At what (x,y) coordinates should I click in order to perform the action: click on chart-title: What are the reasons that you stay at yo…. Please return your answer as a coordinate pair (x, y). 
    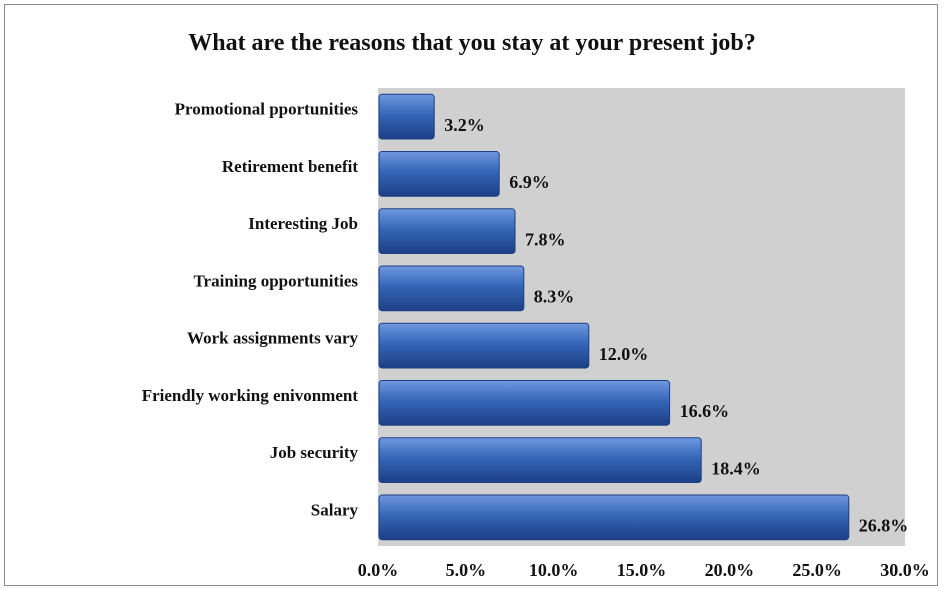
    Looking at the image, I should click on (472, 43).